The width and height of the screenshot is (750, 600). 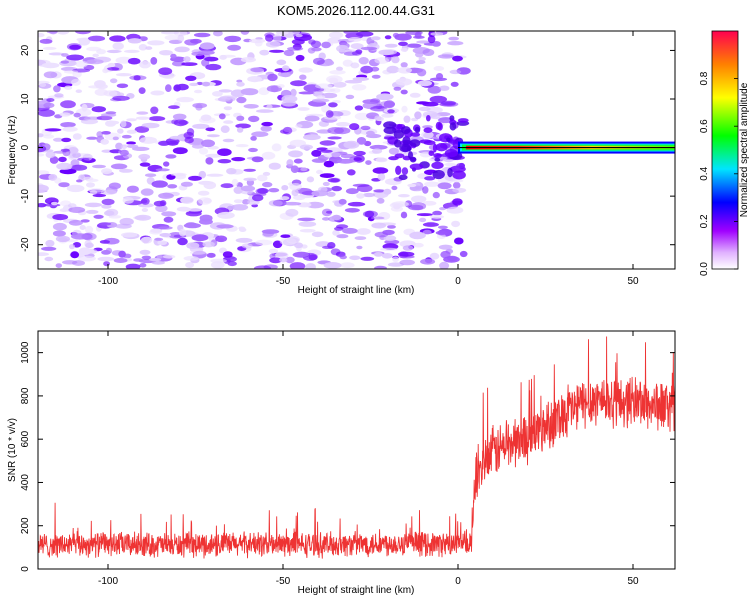 What do you see at coordinates (283, 281) in the screenshot?
I see `spectrogram-x-tick-label: -50` at bounding box center [283, 281].